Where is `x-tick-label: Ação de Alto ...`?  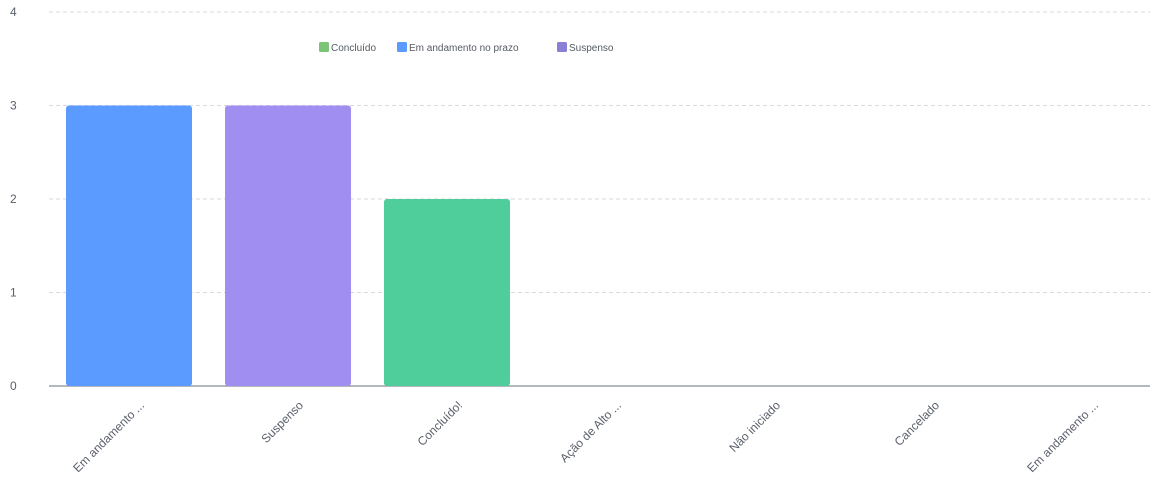
x-tick-label: Ação de Alto ... is located at coordinates (590, 431).